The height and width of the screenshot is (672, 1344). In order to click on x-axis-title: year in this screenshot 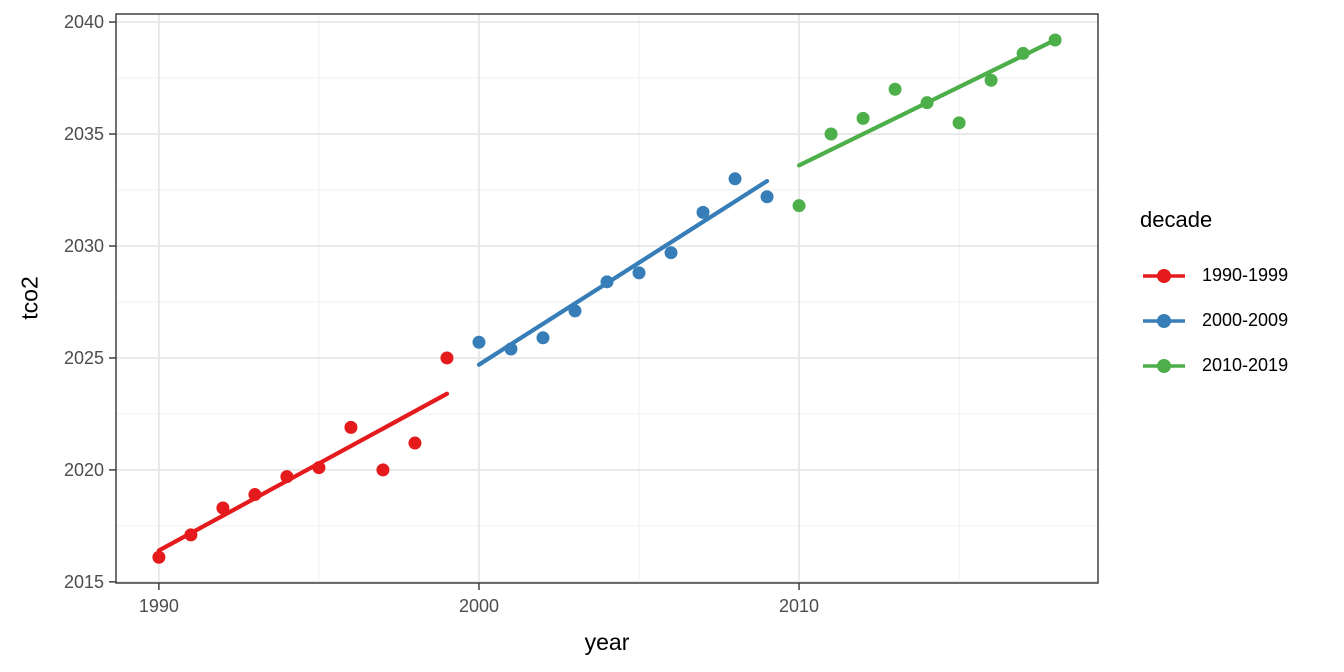, I will do `click(607, 642)`.